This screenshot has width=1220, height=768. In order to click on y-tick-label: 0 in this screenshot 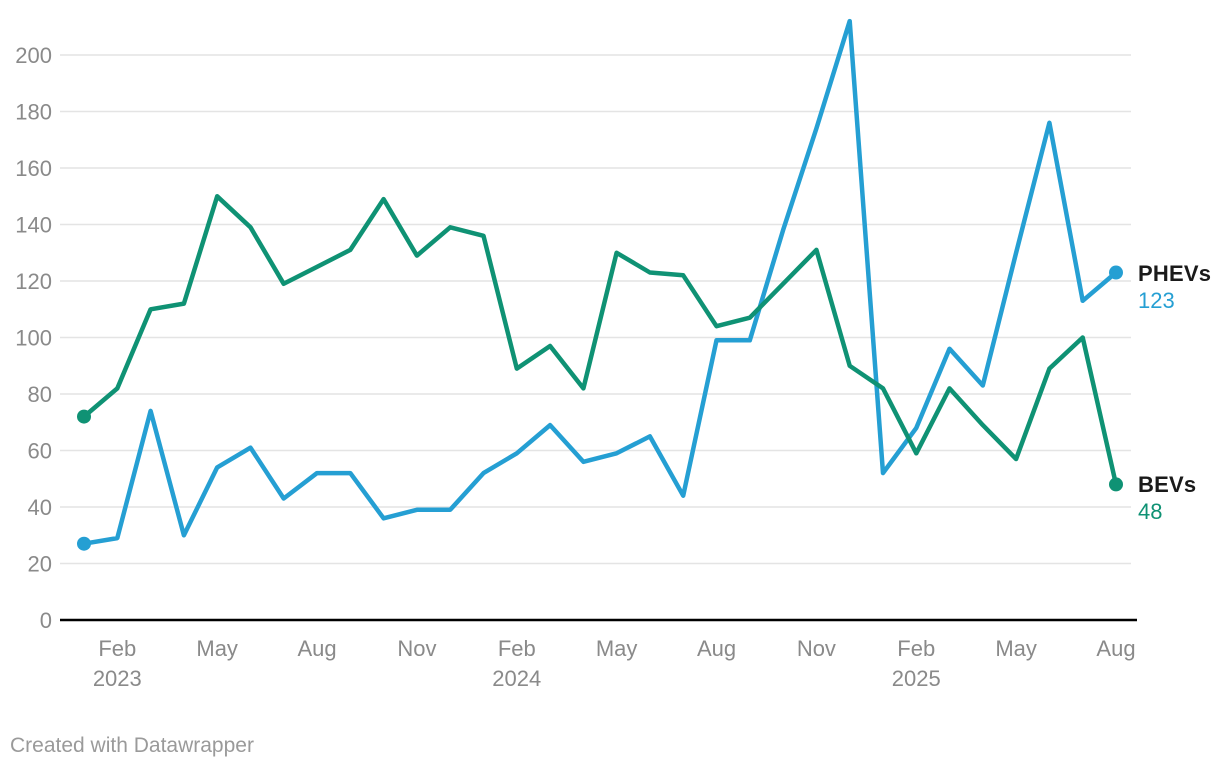, I will do `click(46, 620)`.